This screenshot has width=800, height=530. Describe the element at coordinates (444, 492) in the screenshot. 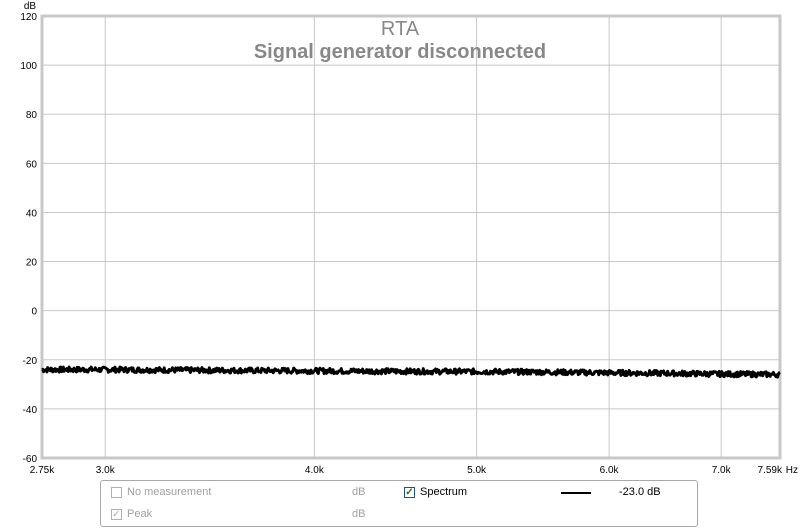

I see `spectrum-label: Spectrum` at that location.